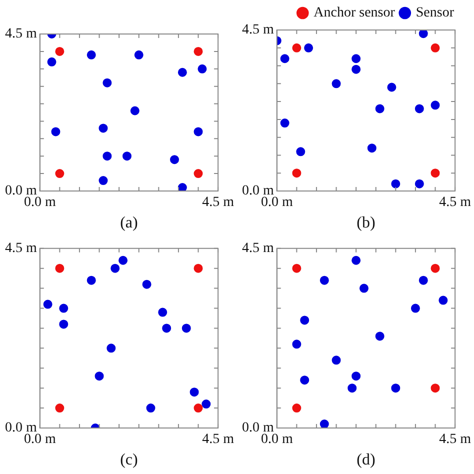 The image size is (474, 474). What do you see at coordinates (355, 13) in the screenshot?
I see `legend-label: Anchor sensor` at bounding box center [355, 13].